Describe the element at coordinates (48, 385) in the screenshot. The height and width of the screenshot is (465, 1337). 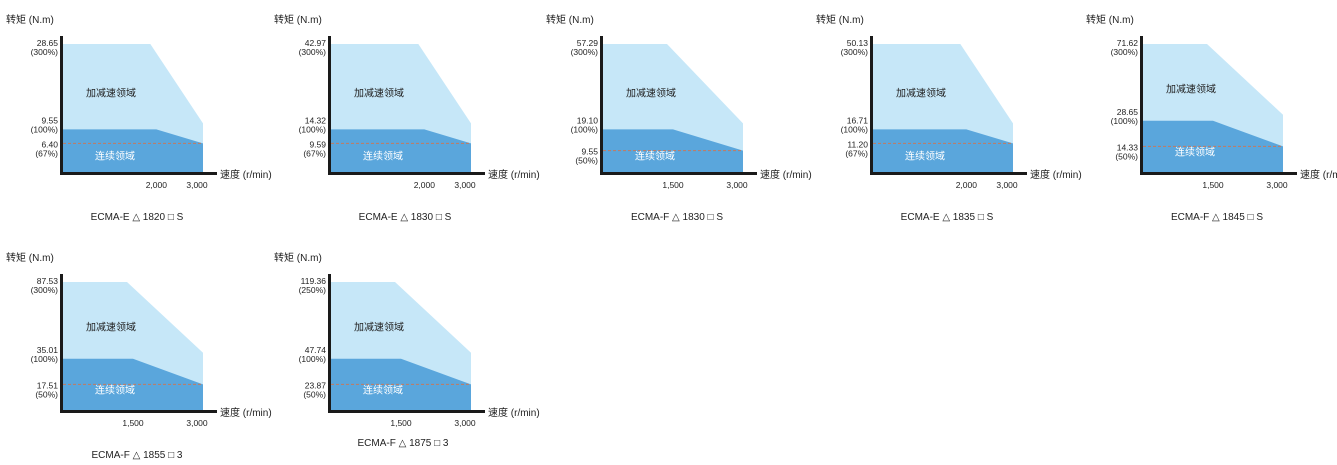
I see `continuous_end_torque-label: 17.51` at that location.